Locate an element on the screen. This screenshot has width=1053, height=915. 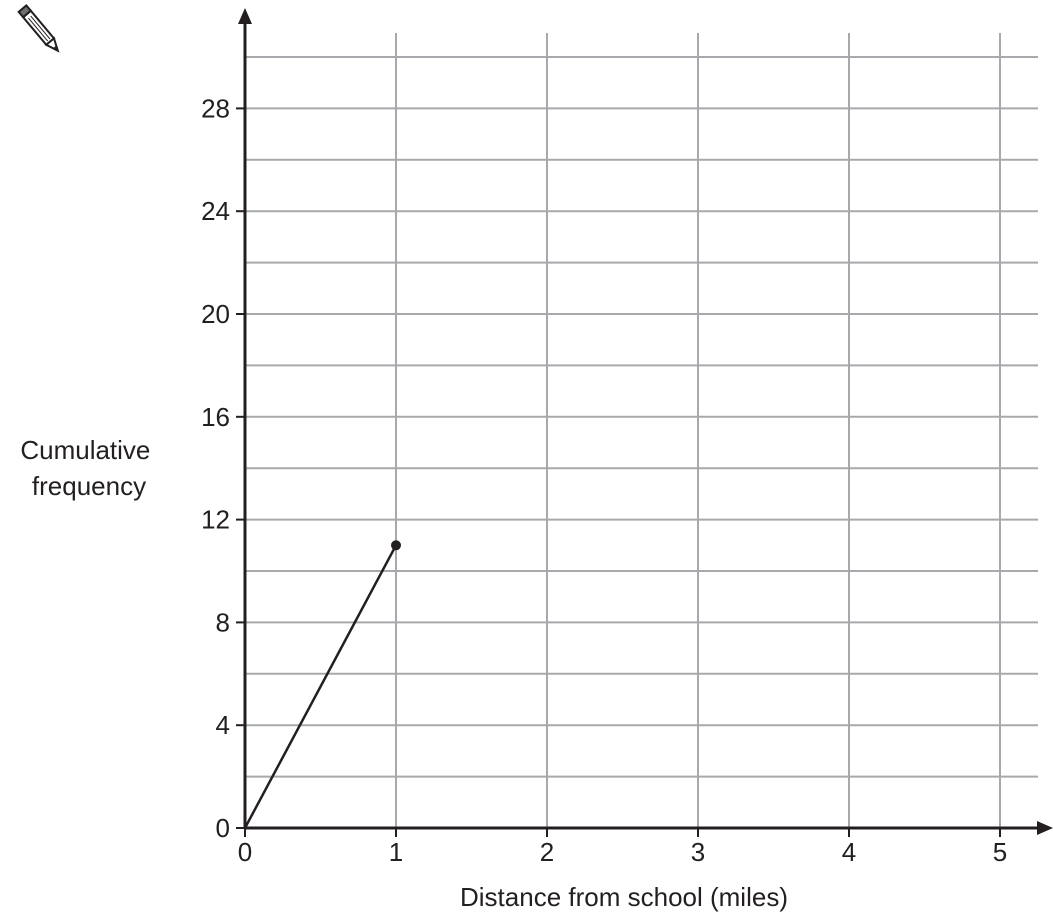
y-axis-arrow is located at coordinates (245, 16).